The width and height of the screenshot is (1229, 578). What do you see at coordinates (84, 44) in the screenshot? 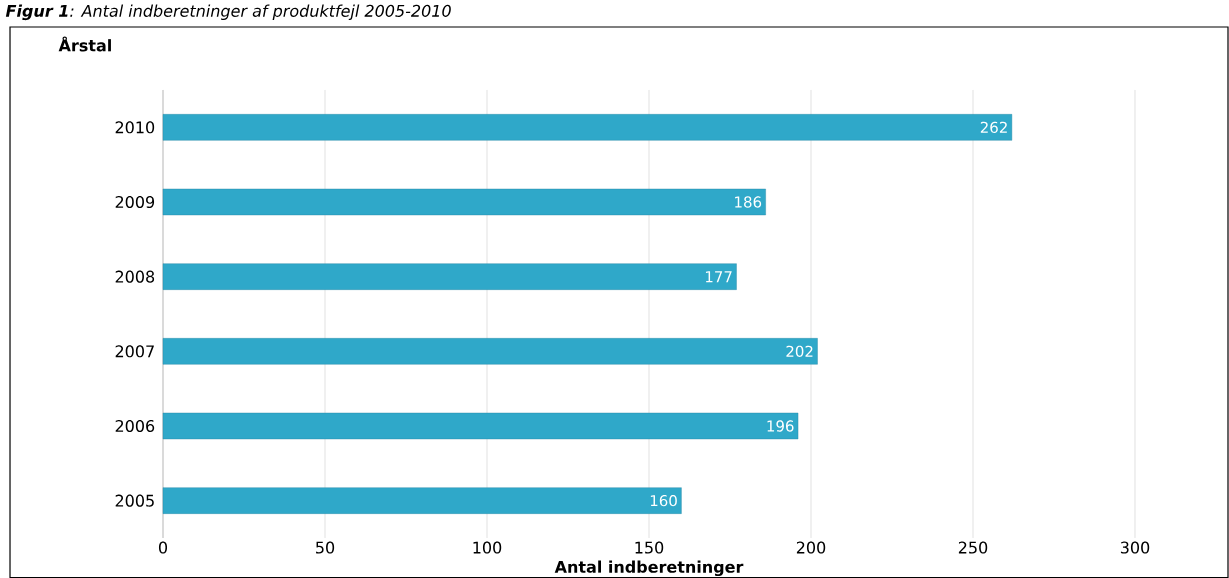
I see `y-axis-title: Årstal` at bounding box center [84, 44].